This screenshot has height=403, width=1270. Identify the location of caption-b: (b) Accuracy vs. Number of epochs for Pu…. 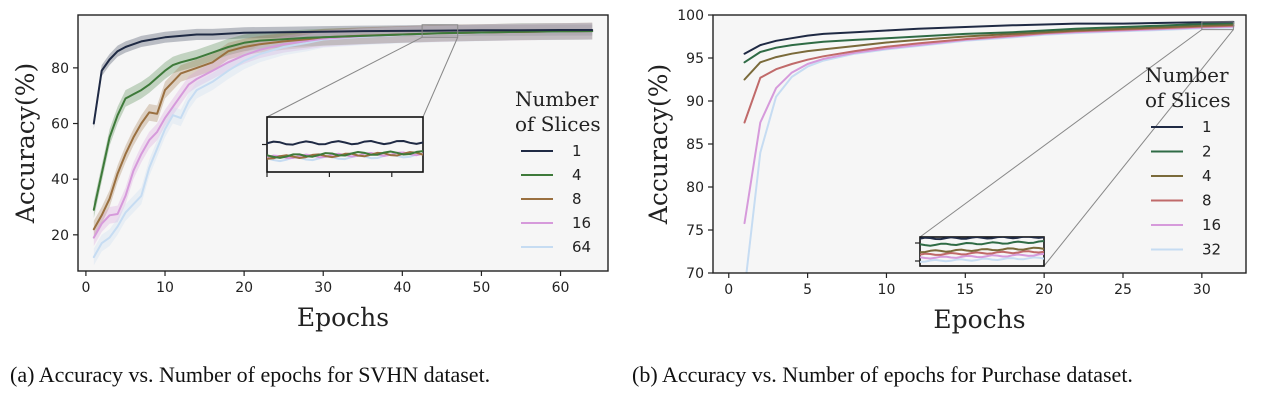
(882, 374).